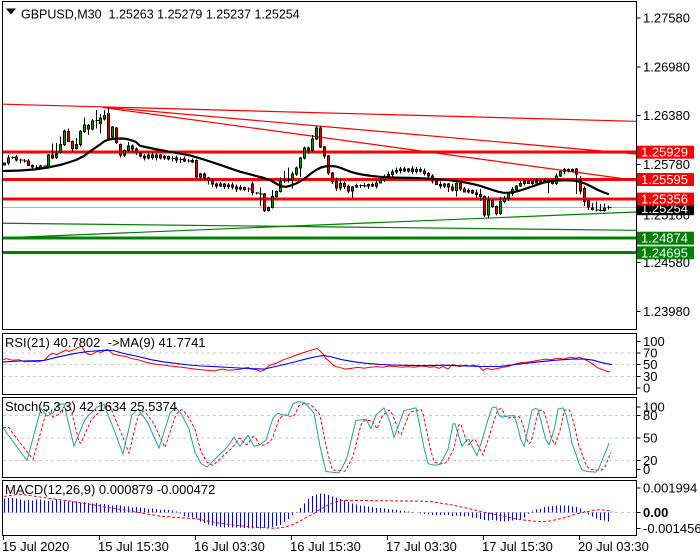  Describe the element at coordinates (229, 546) in the screenshot. I see `svg-text: 16 Jul 03:30` at that location.